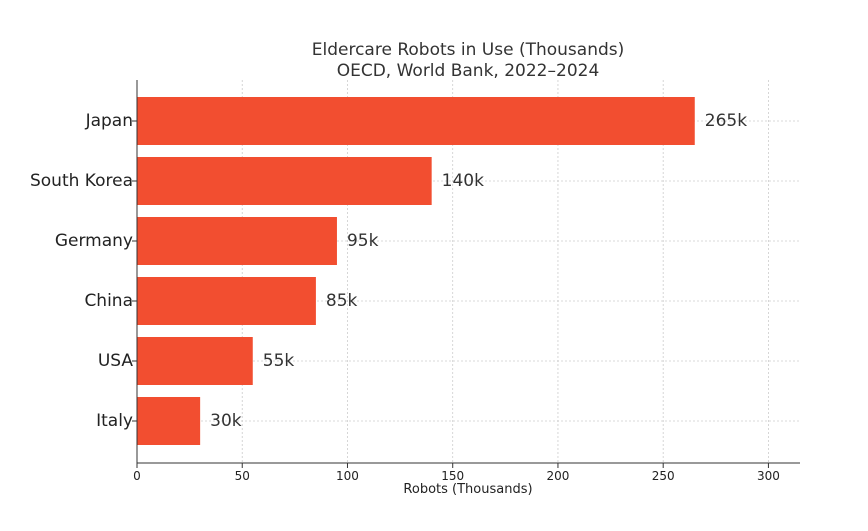  What do you see at coordinates (347, 476) in the screenshot?
I see `x-tick-label: 100` at bounding box center [347, 476].